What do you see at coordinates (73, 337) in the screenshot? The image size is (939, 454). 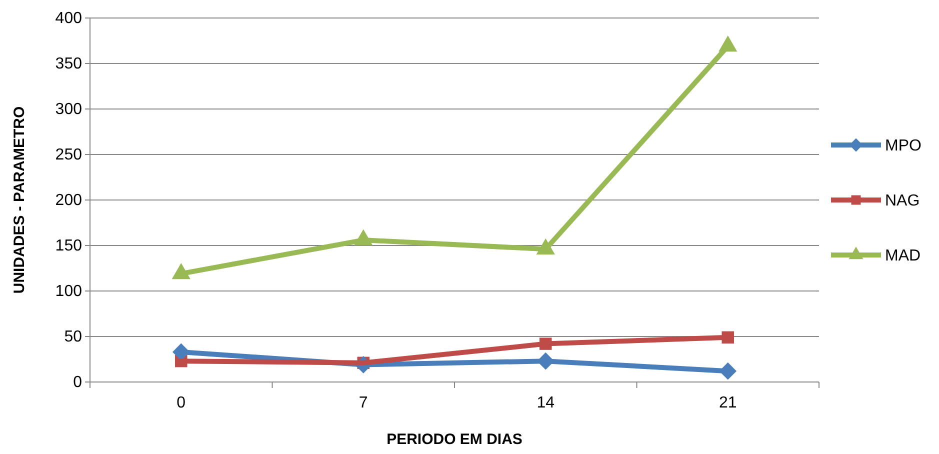 I see `y-tick-label: 50` at bounding box center [73, 337].